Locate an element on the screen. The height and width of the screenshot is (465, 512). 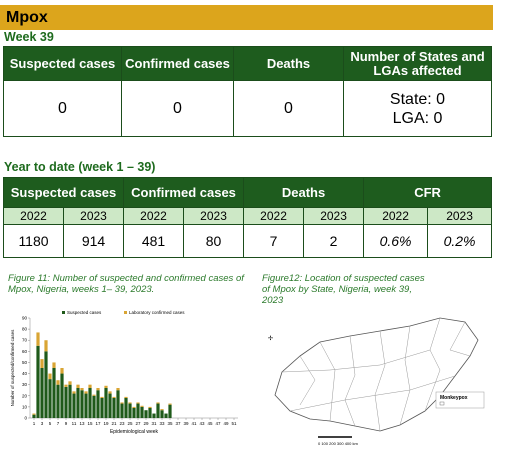
y-tick-label: 70 is located at coordinates (25, 340).